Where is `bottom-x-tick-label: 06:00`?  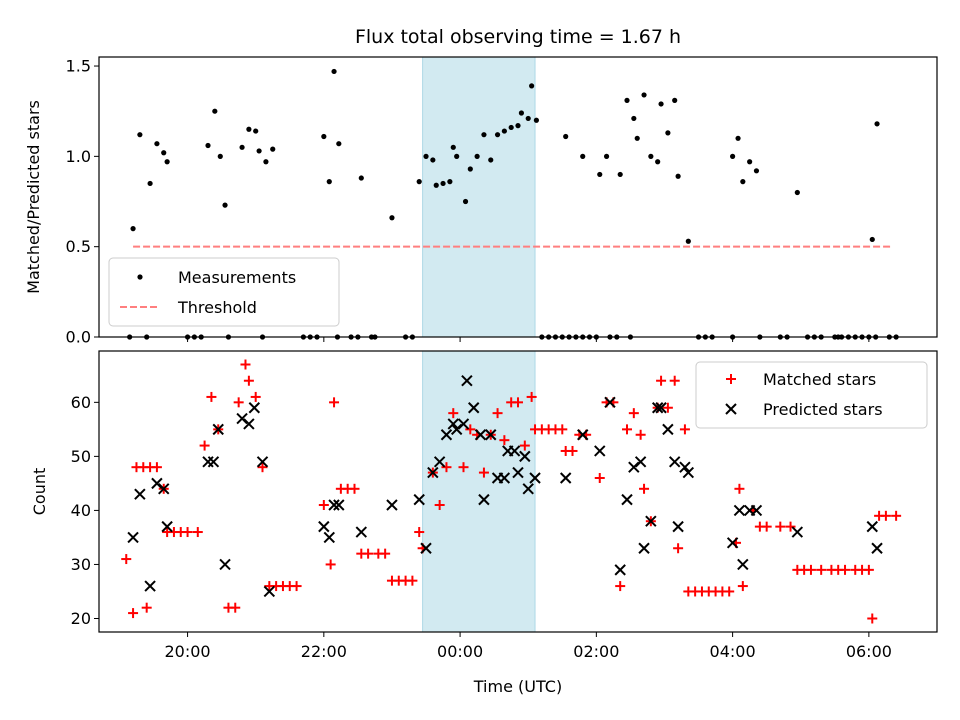
bottom-x-tick-label: 06:00 is located at coordinates (869, 651).